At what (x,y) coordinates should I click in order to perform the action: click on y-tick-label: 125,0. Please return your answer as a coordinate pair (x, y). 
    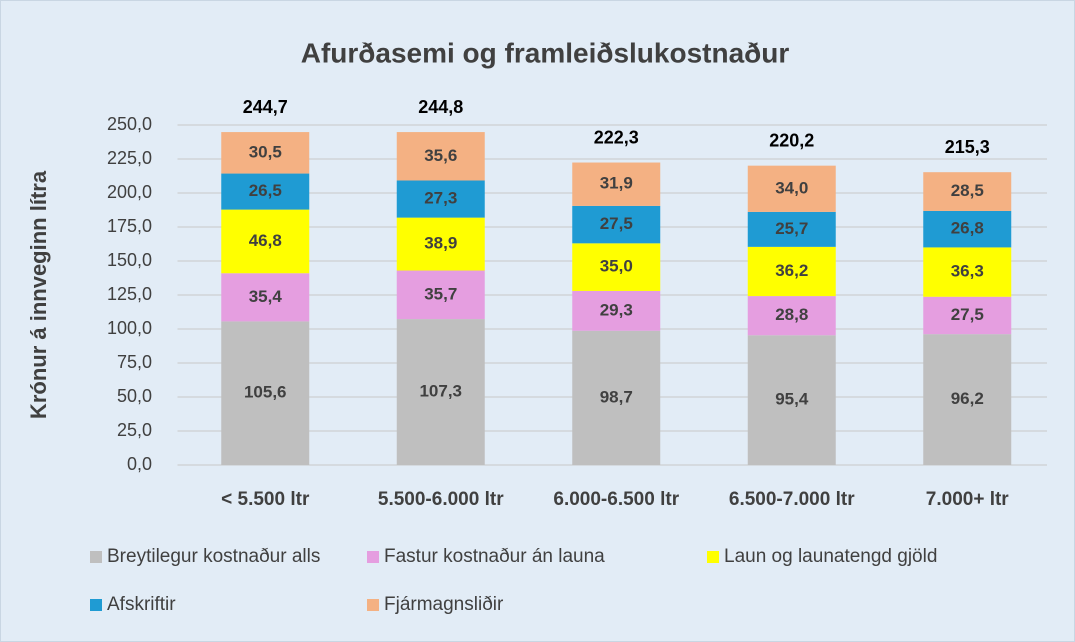
    Looking at the image, I should click on (129, 294).